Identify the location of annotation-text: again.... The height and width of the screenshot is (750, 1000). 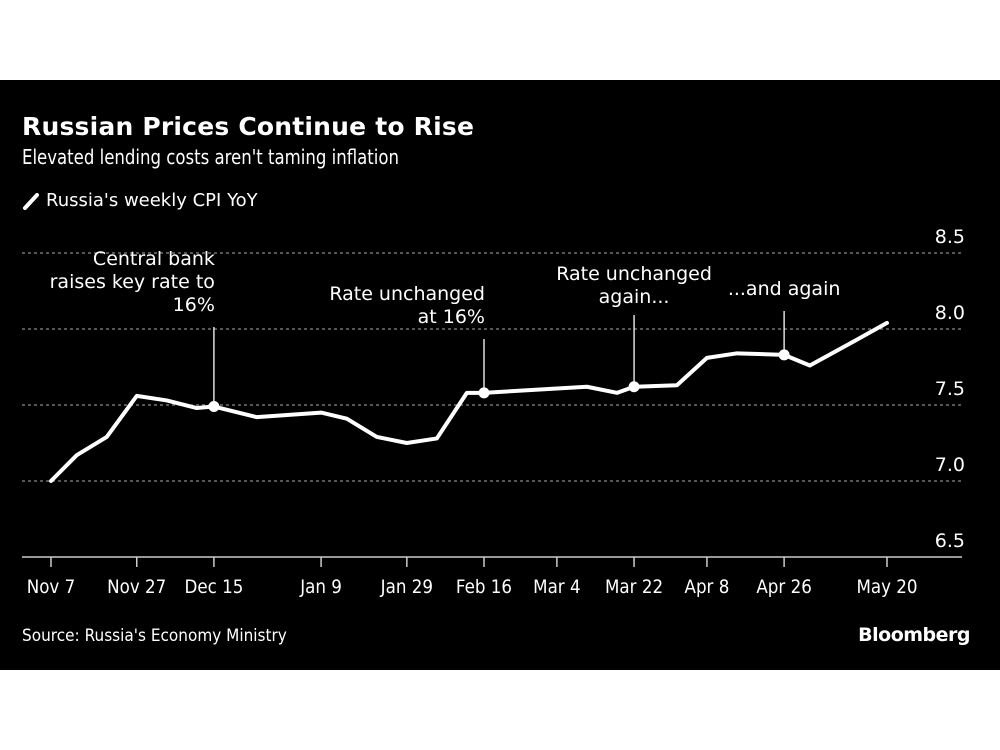
(634, 297).